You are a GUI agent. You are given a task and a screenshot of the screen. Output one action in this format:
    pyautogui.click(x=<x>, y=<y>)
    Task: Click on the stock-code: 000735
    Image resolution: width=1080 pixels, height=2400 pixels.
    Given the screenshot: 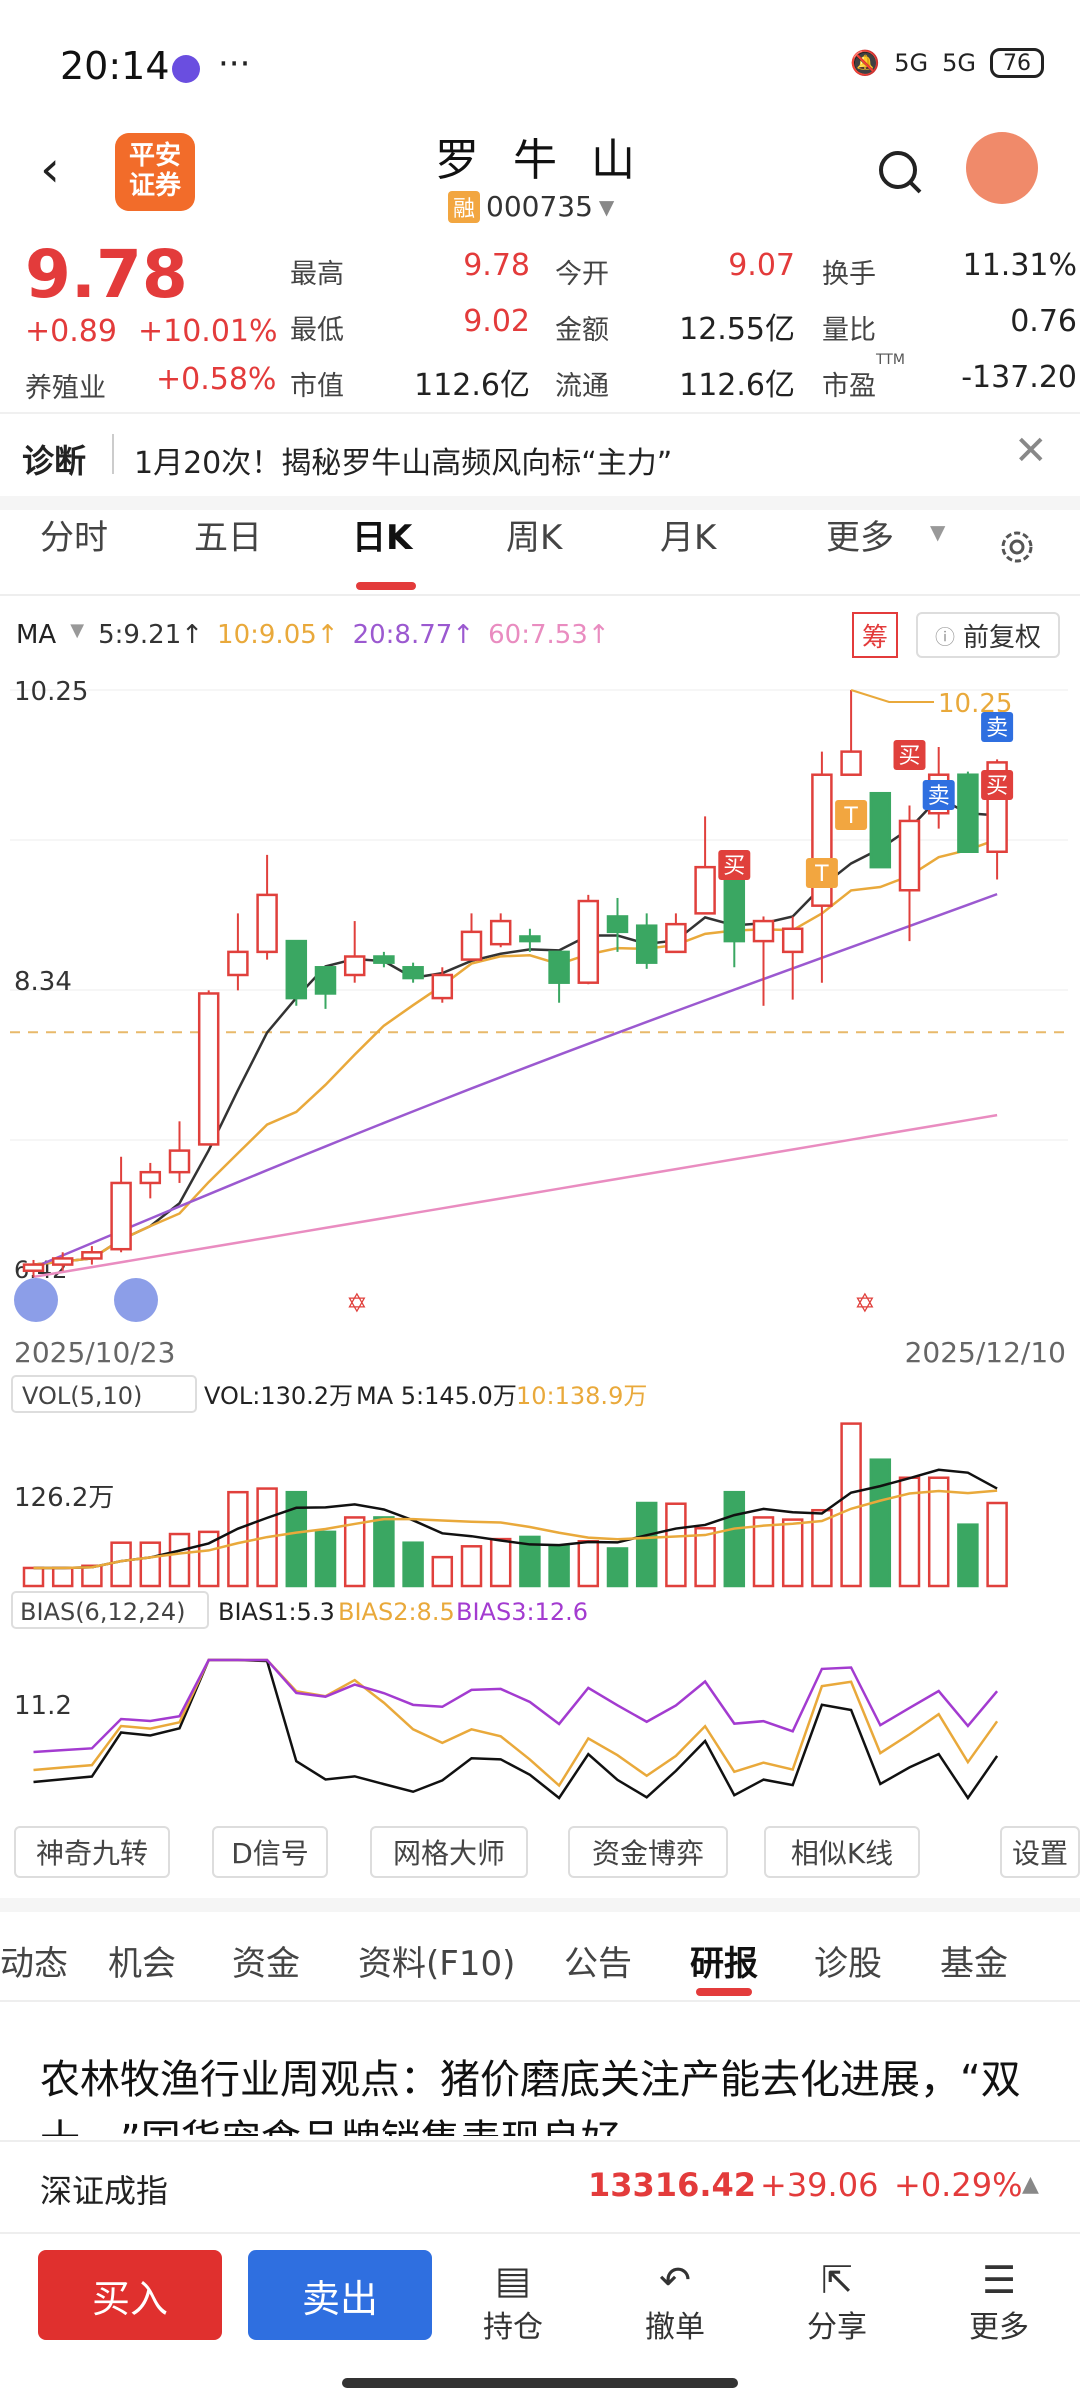 What is the action you would take?
    pyautogui.click(x=539, y=206)
    